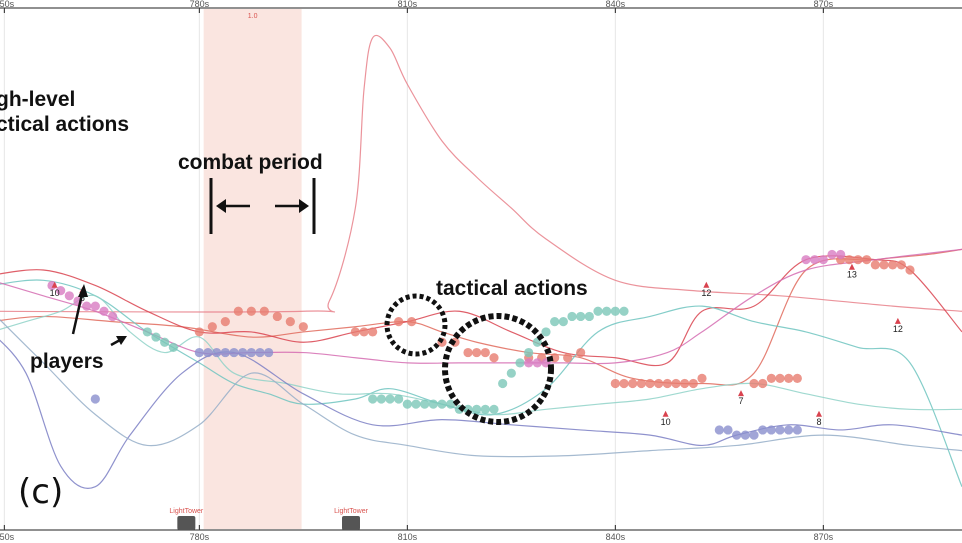  What do you see at coordinates (898, 329) in the screenshot?
I see `player-number: 12` at bounding box center [898, 329].